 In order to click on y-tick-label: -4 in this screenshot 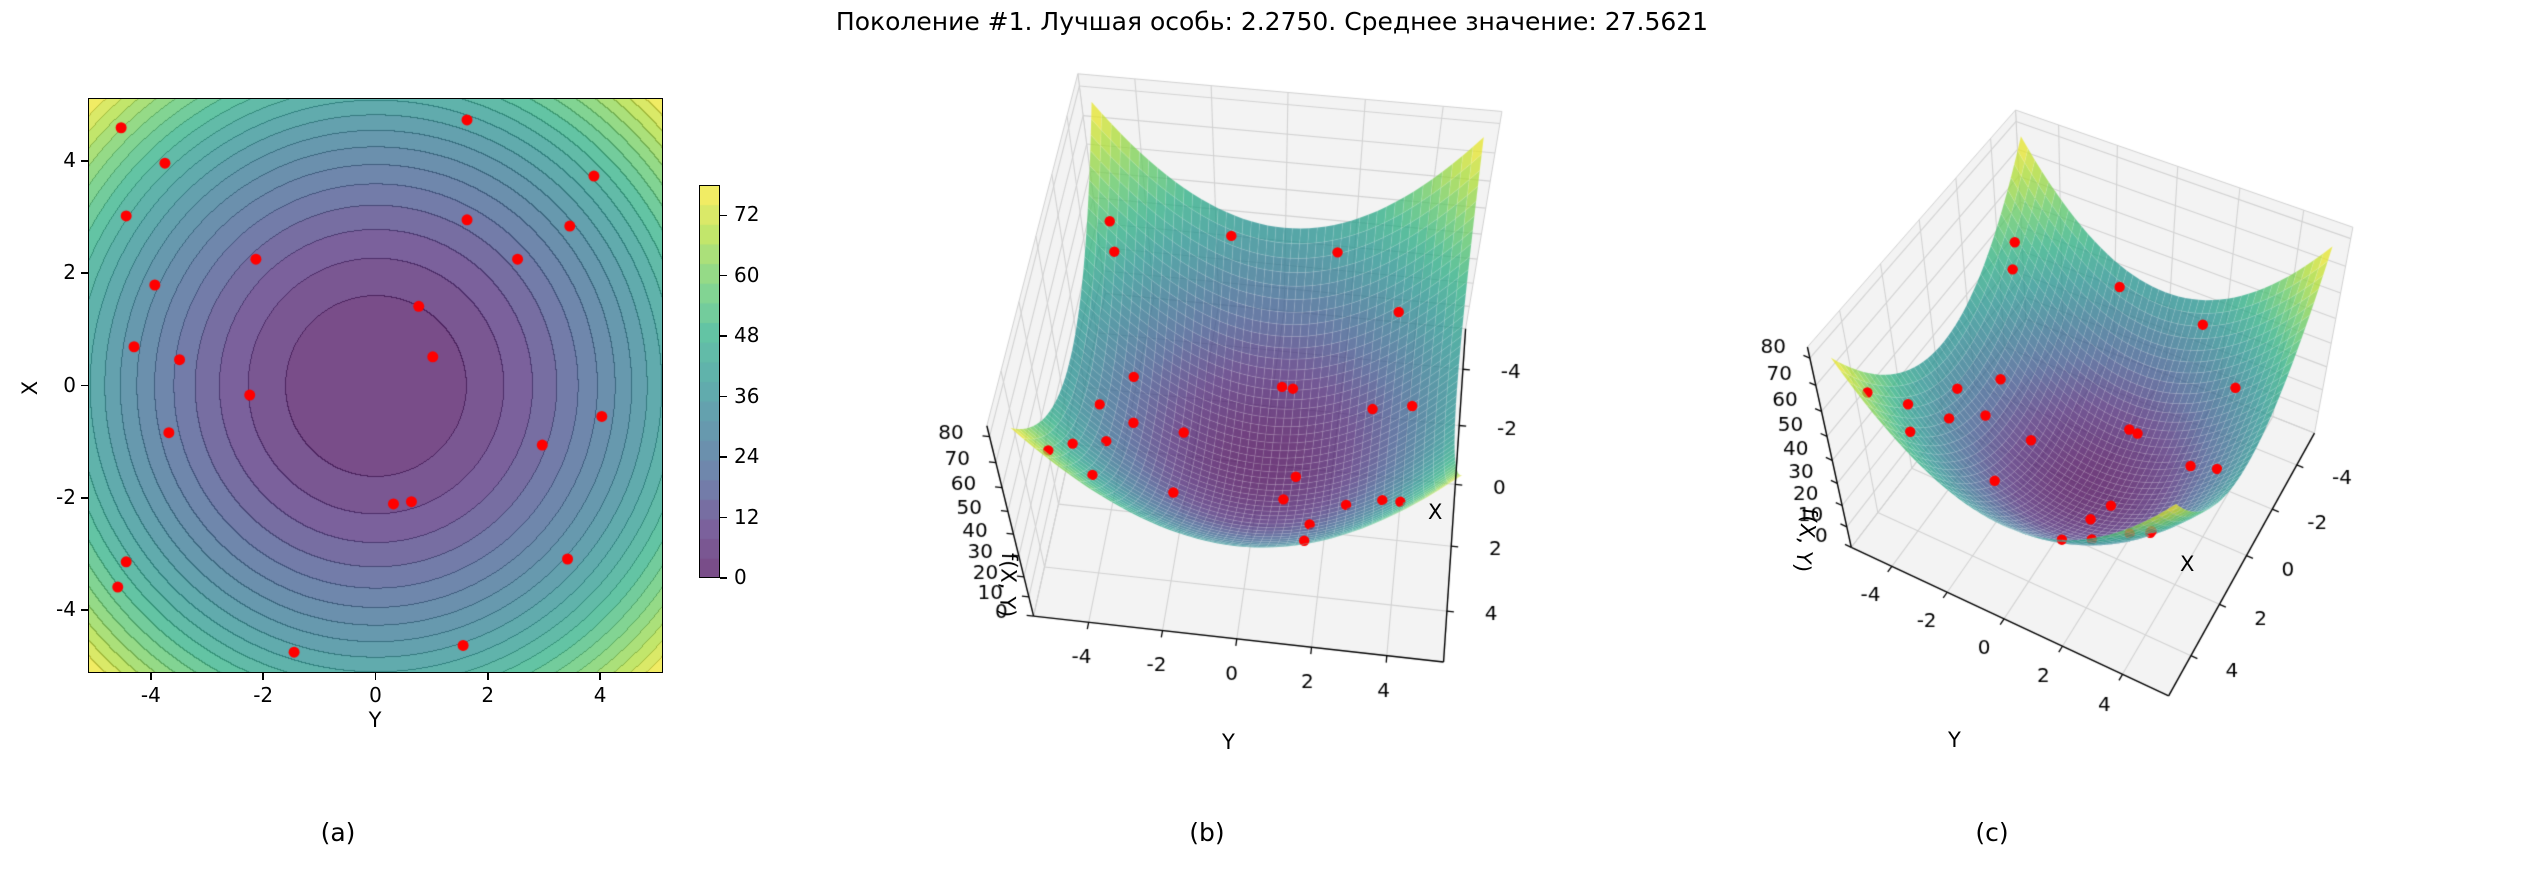, I will do `click(66, 609)`.